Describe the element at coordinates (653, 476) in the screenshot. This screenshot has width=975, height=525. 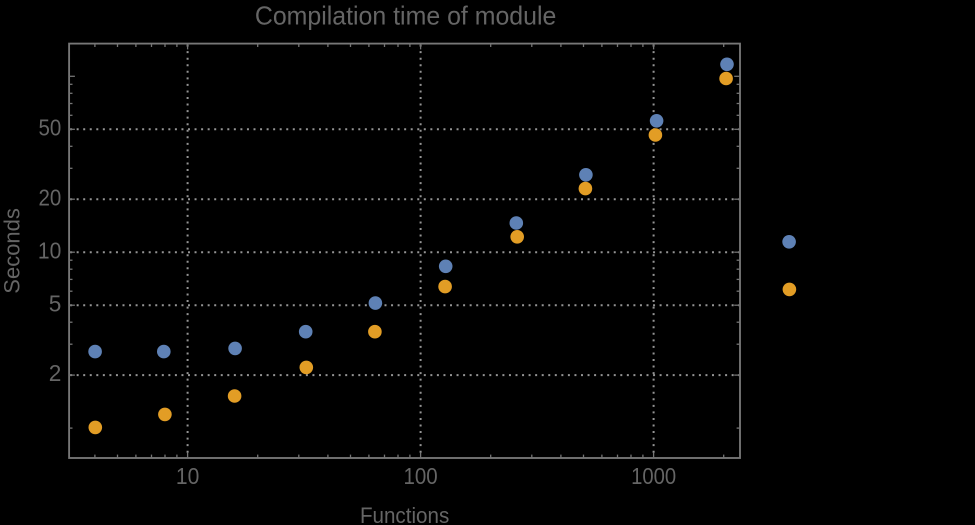
I see `svg-text: 1000` at that location.